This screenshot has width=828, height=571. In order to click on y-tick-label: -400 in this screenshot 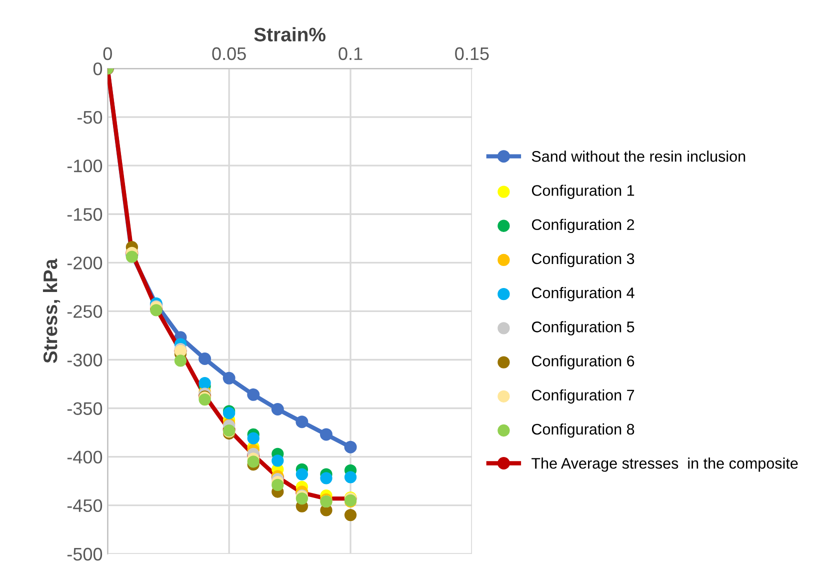, I will do `click(84, 457)`.